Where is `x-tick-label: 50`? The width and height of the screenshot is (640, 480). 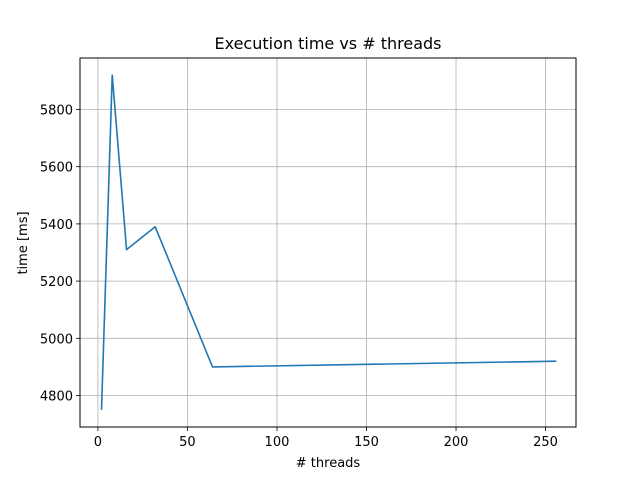
x-tick-label: 50 is located at coordinates (187, 442).